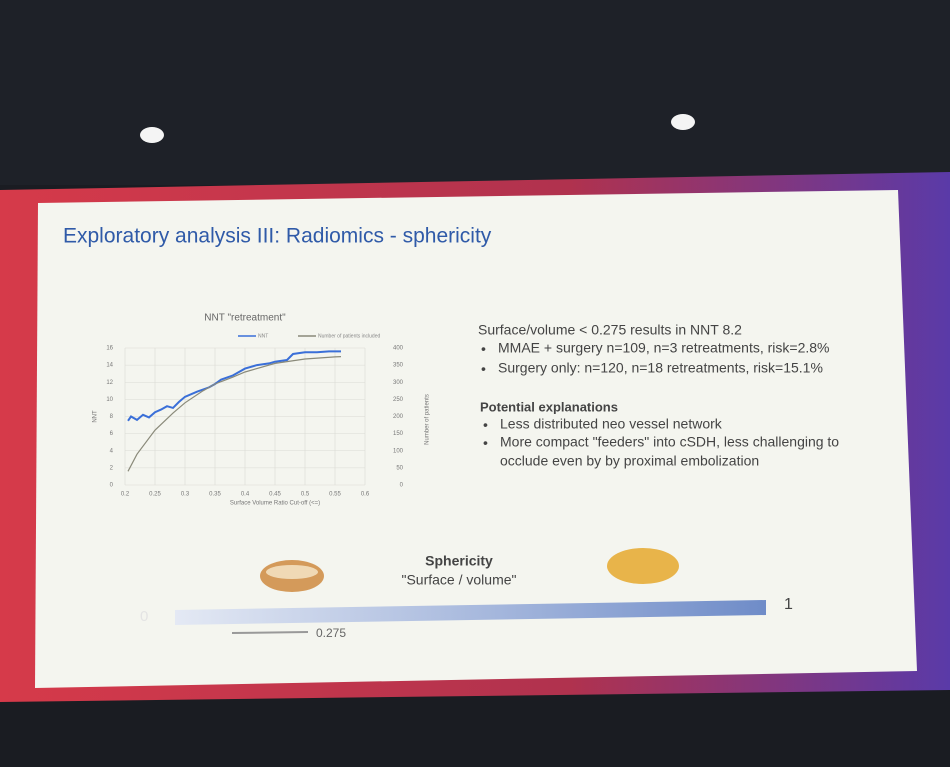 The height and width of the screenshot is (767, 950). I want to click on x-tick-label: 0.55, so click(335, 495).